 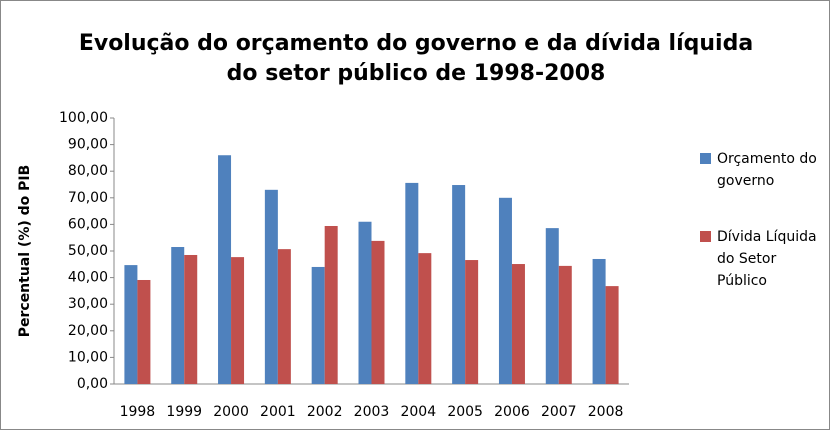 What do you see at coordinates (88, 198) in the screenshot?
I see `y-tick-label: 70,00` at bounding box center [88, 198].